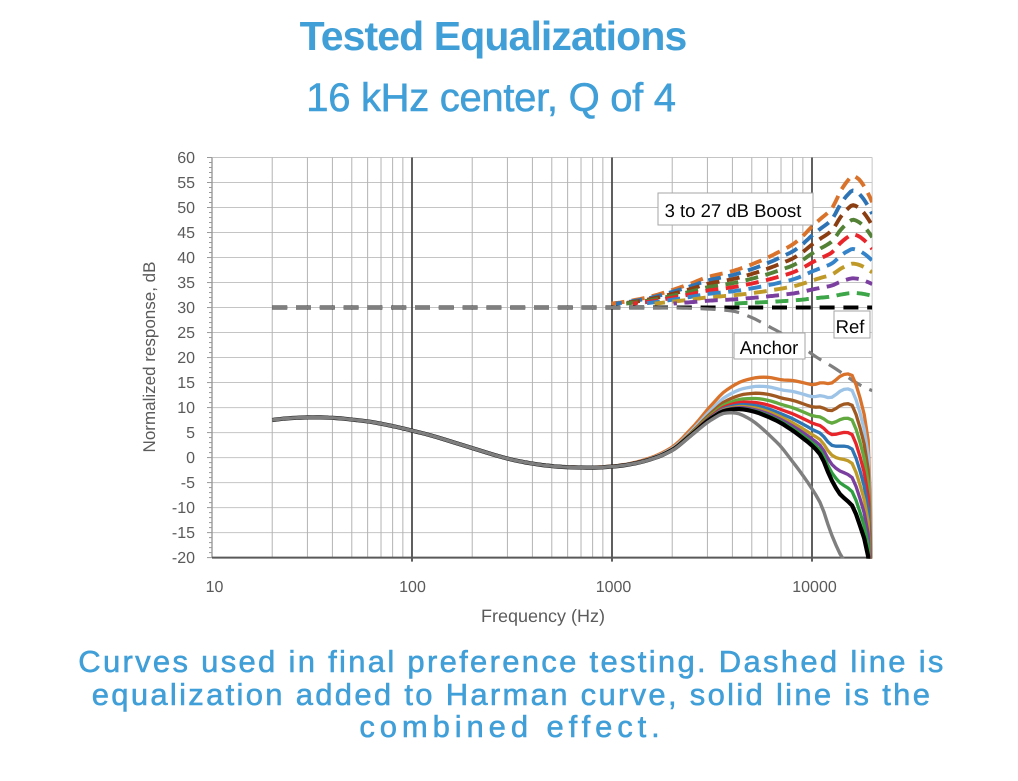  I want to click on svg-text: -10, so click(183, 508).